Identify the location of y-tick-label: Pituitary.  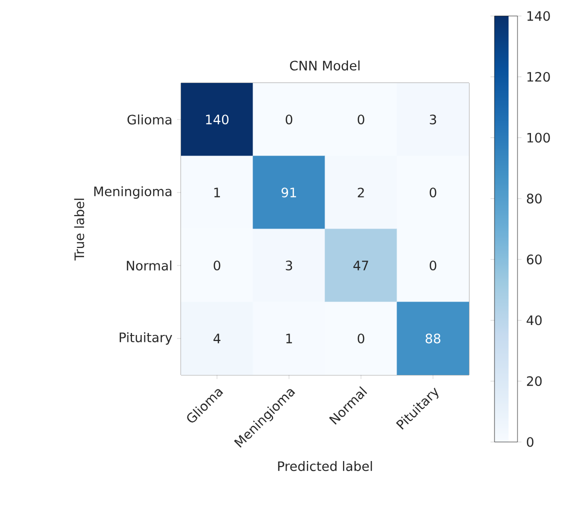
(146, 338).